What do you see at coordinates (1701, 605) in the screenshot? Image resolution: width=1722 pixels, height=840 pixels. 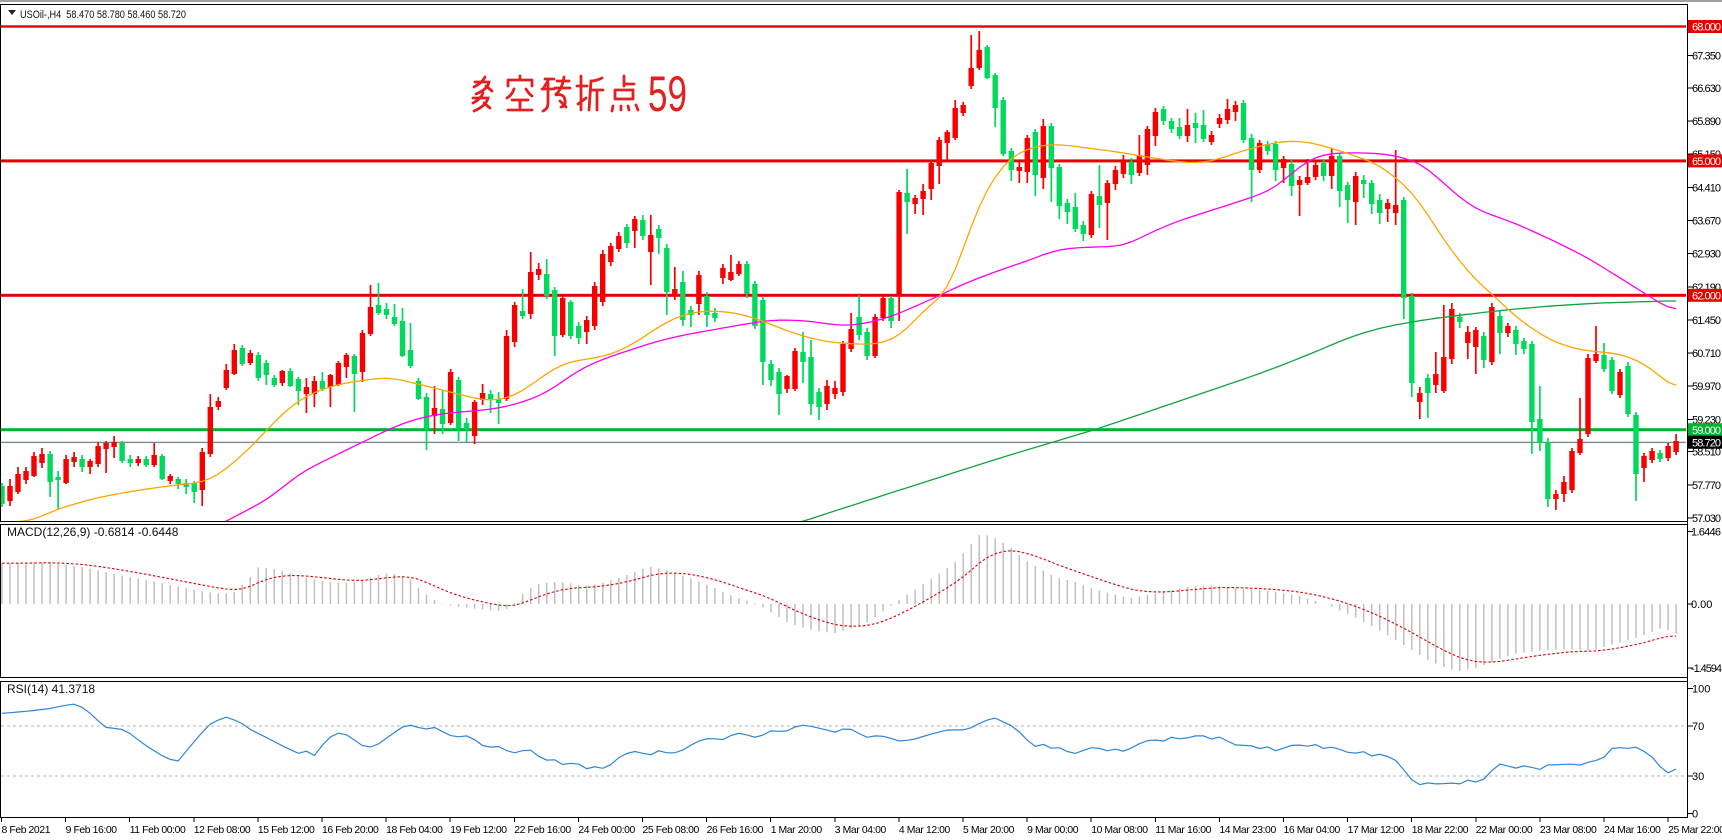 I see `svg-text: 0.00` at bounding box center [1701, 605].